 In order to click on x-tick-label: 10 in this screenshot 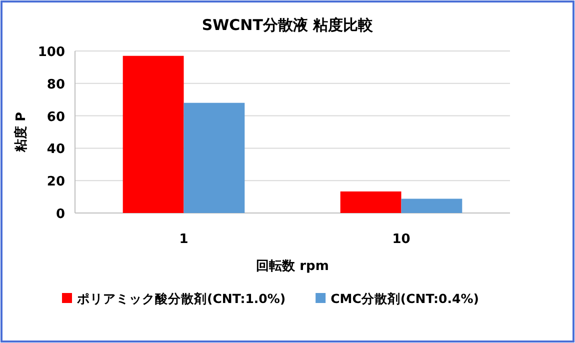, I will do `click(401, 239)`.